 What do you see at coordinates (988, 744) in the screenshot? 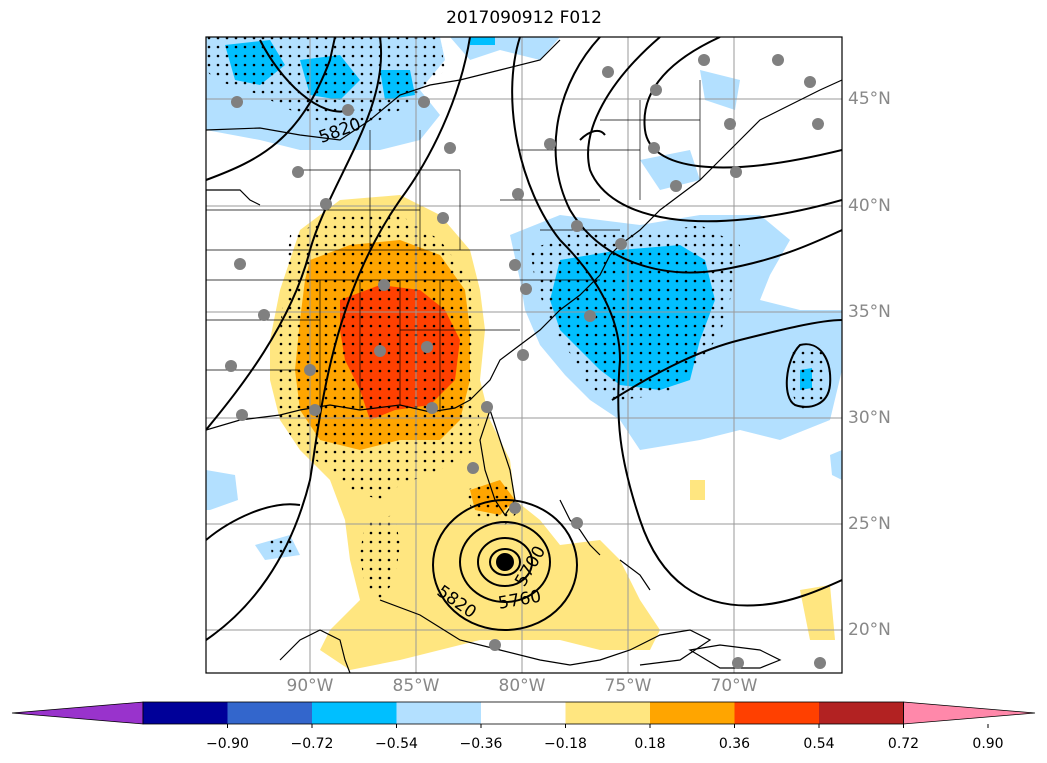
I see `colorbar-tick-label: 0.90` at bounding box center [988, 744].